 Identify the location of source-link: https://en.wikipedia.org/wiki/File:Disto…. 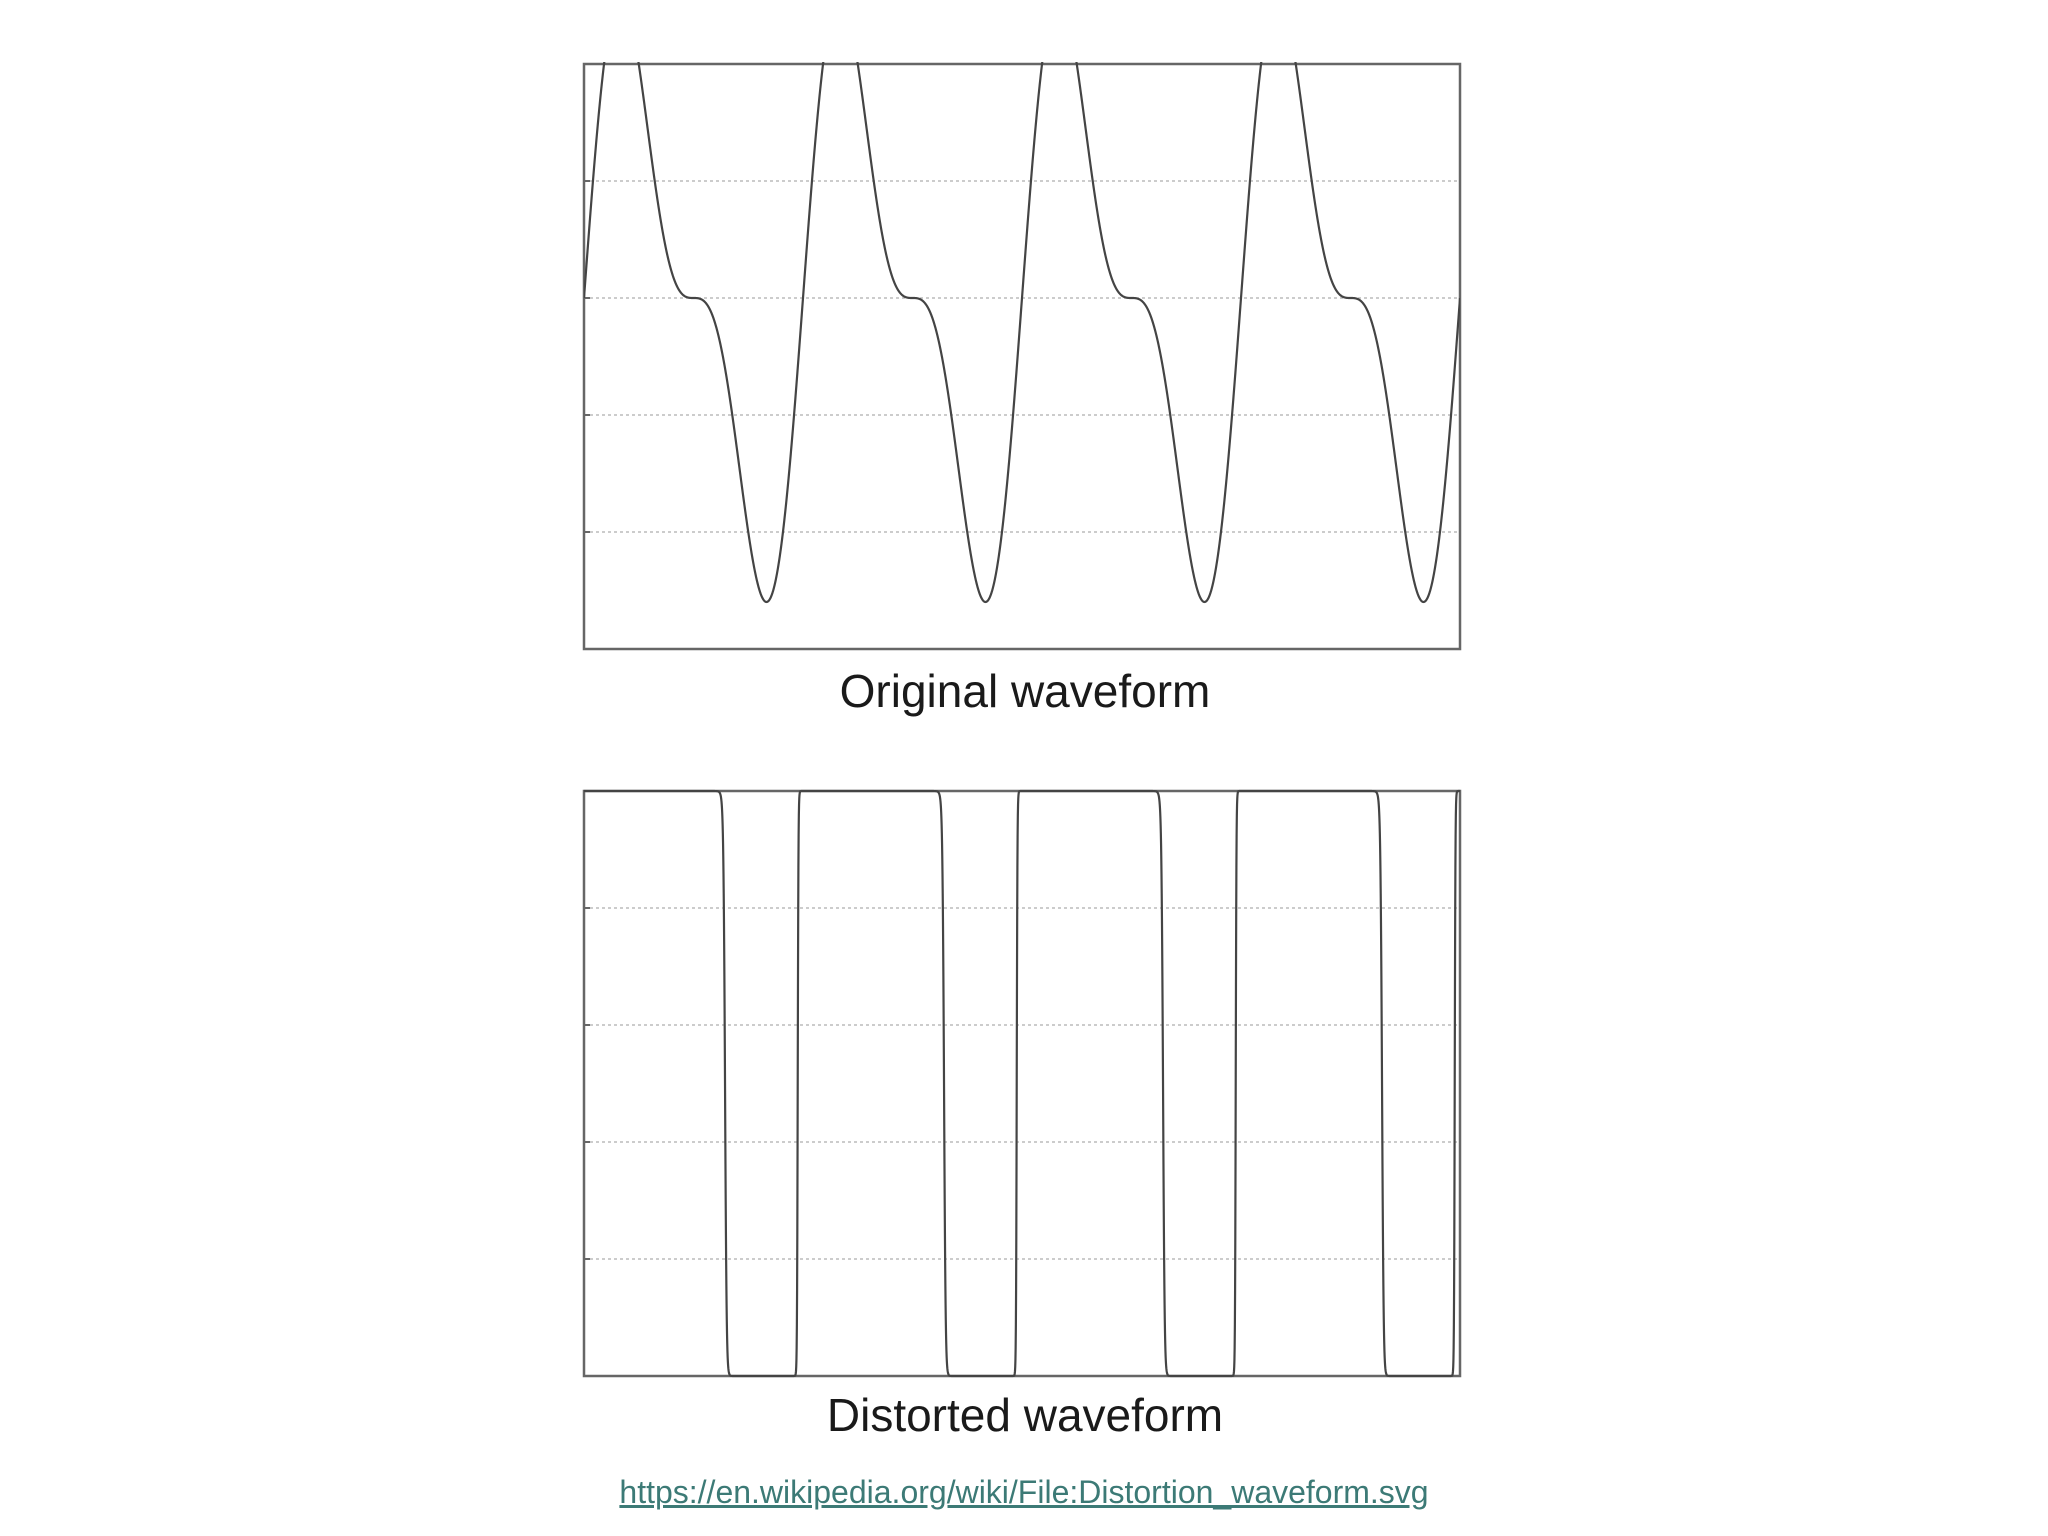
(1024, 1492).